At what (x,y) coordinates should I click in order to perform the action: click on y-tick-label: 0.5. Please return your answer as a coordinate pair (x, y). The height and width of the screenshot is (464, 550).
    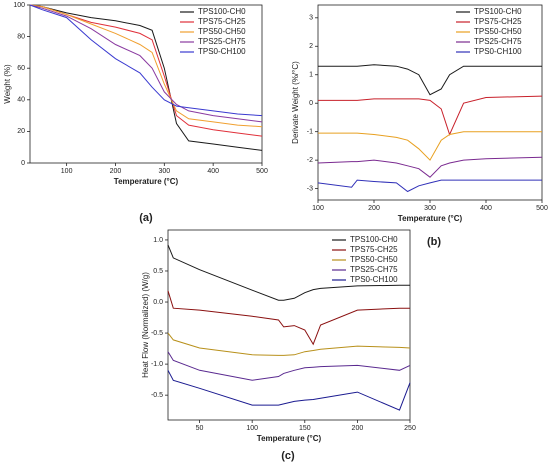
    Looking at the image, I should click on (158, 271).